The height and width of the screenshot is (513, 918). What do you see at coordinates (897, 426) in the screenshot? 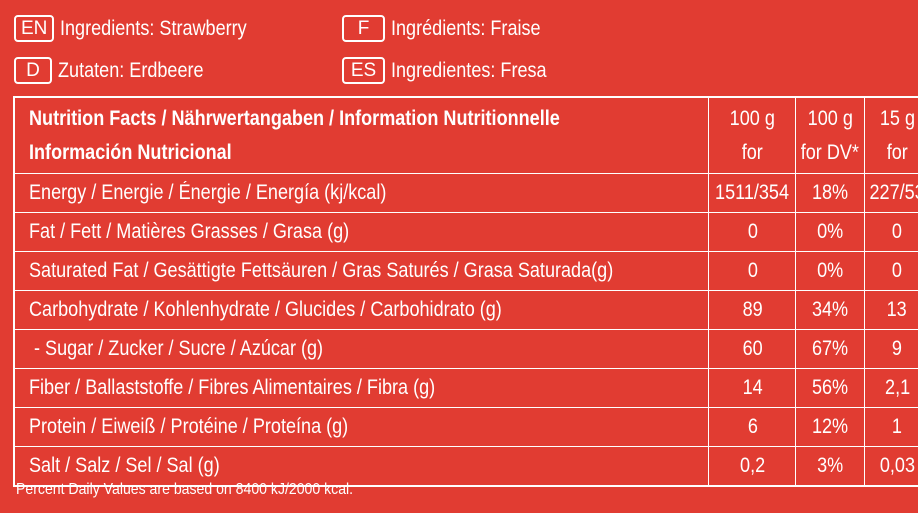
I see `value-15g: 1` at bounding box center [897, 426].